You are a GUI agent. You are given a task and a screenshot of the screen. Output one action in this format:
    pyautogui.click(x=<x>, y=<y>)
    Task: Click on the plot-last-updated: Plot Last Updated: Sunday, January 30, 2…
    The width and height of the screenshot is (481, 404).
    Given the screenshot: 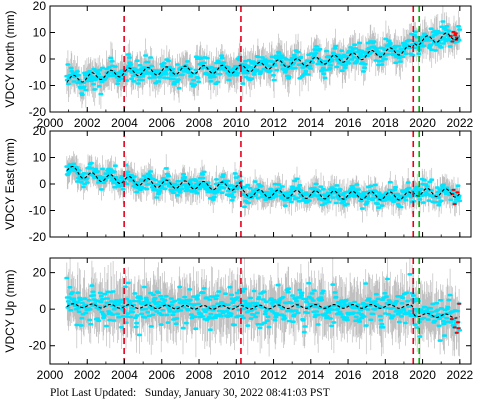 What is the action you would take?
    pyautogui.click(x=260, y=393)
    